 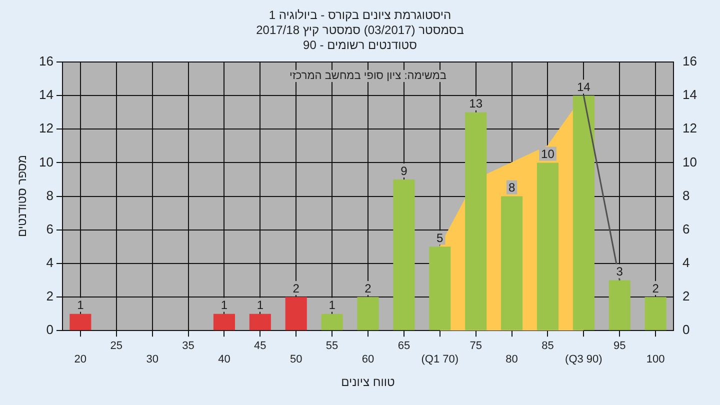 I want to click on y-tick-label: 8, so click(x=50, y=195).